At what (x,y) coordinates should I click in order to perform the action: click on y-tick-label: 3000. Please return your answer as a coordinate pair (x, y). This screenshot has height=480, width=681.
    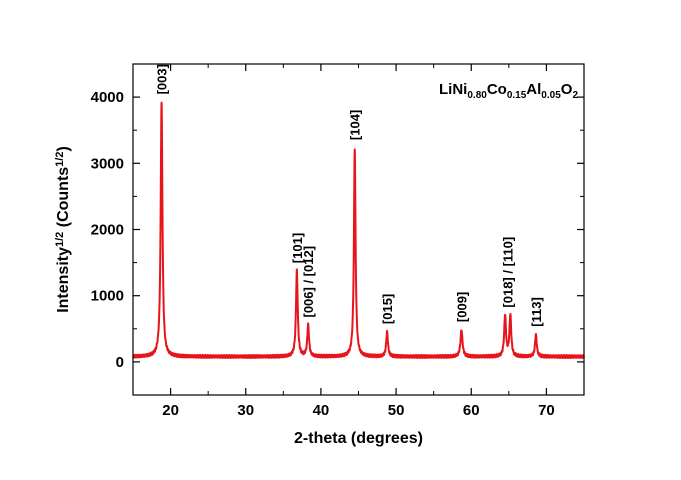
    Looking at the image, I should click on (107, 163).